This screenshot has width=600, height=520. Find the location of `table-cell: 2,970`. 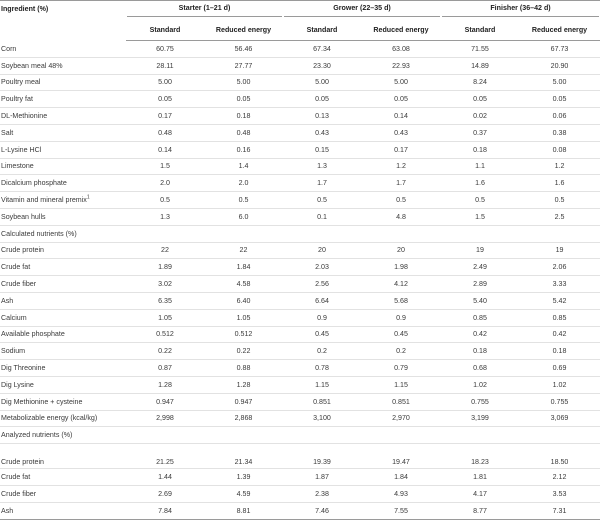

table-cell: 2,970 is located at coordinates (401, 419).